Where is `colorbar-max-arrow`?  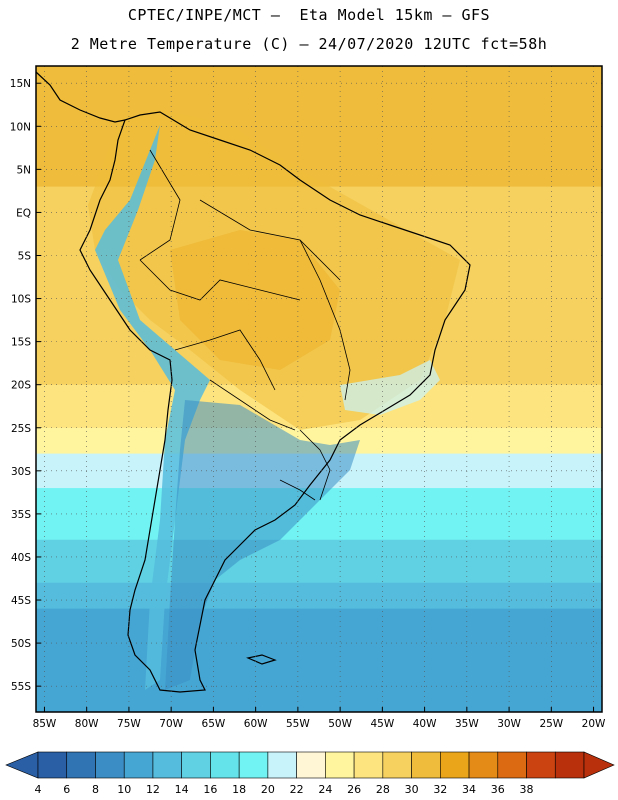 colorbar-max-arrow is located at coordinates (599, 765).